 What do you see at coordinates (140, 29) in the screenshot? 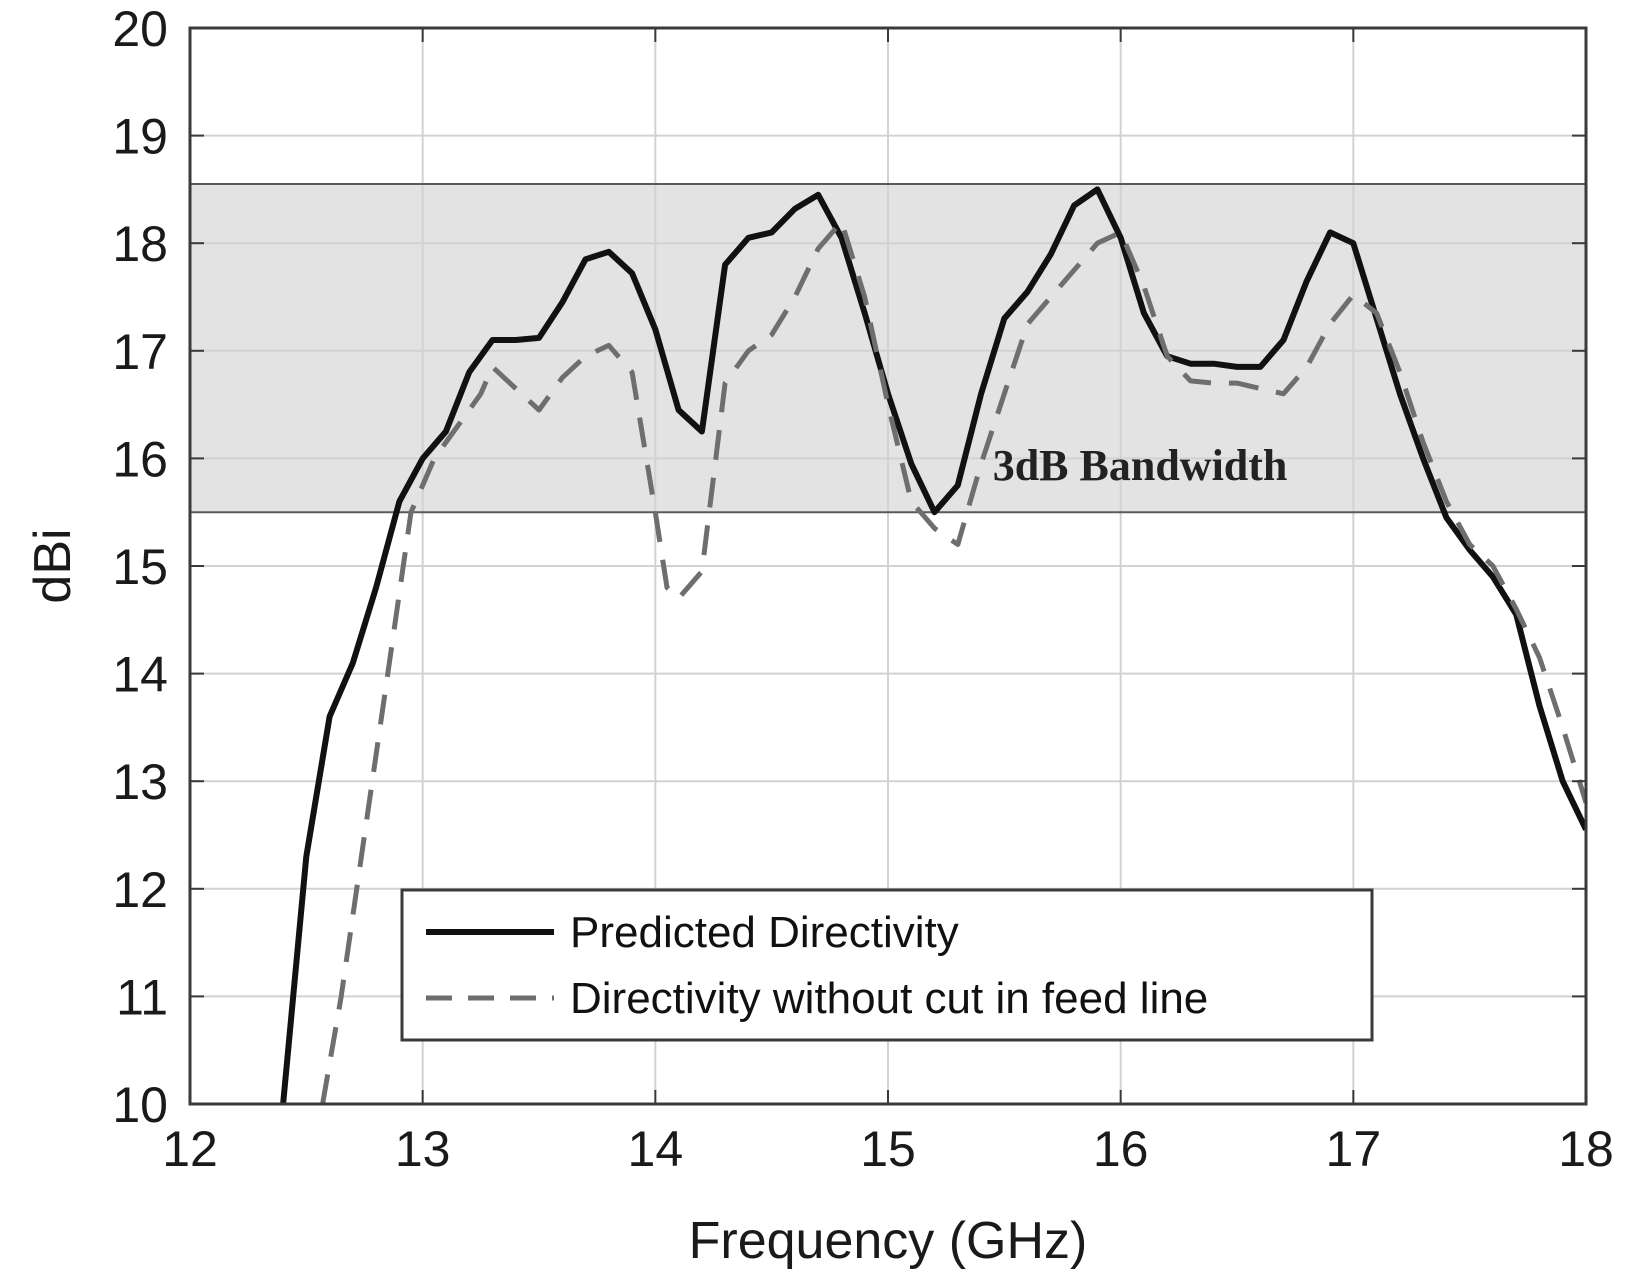
I see `y-tick-label: 20` at bounding box center [140, 29].